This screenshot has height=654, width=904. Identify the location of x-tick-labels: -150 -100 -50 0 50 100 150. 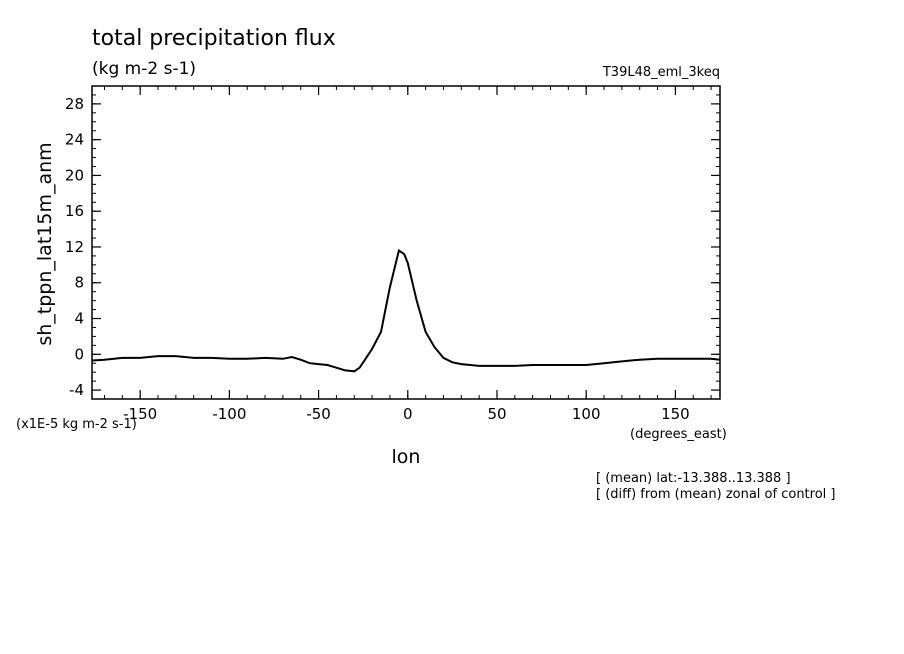
(406, 414).